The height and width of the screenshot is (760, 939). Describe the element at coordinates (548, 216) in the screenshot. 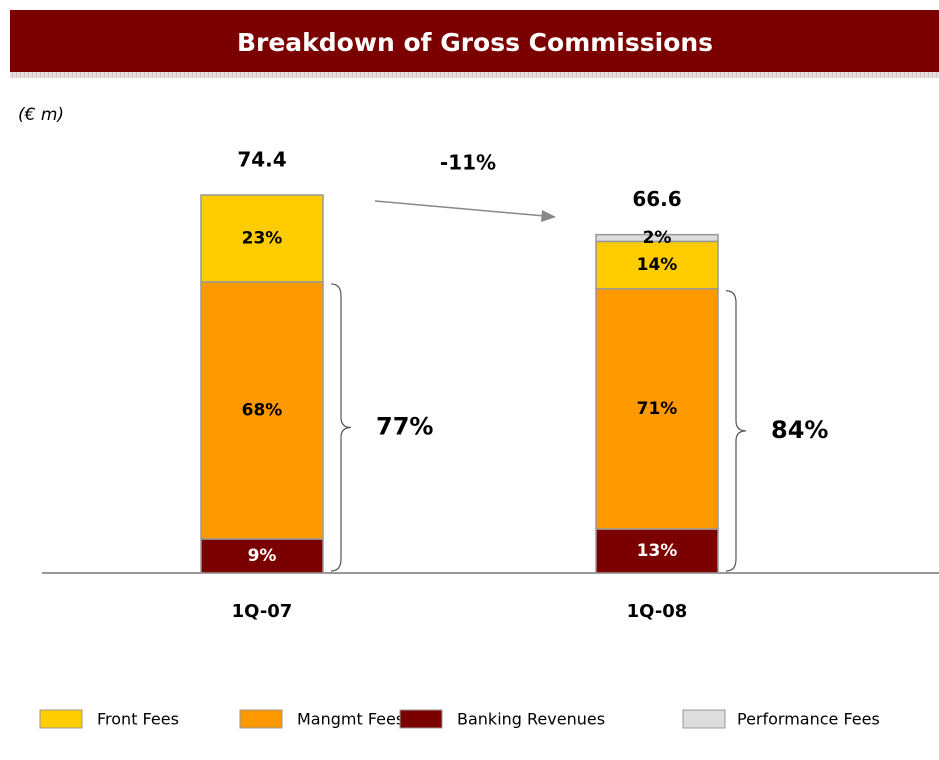

I see `change-arrow-head` at that location.